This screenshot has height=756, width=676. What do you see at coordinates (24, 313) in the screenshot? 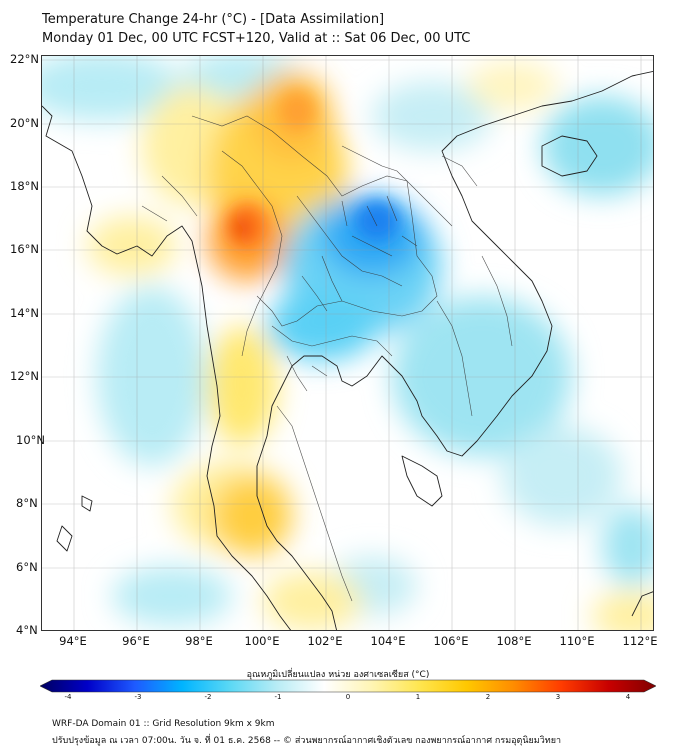
I see `lat-label-14n: 14°N` at bounding box center [24, 313].